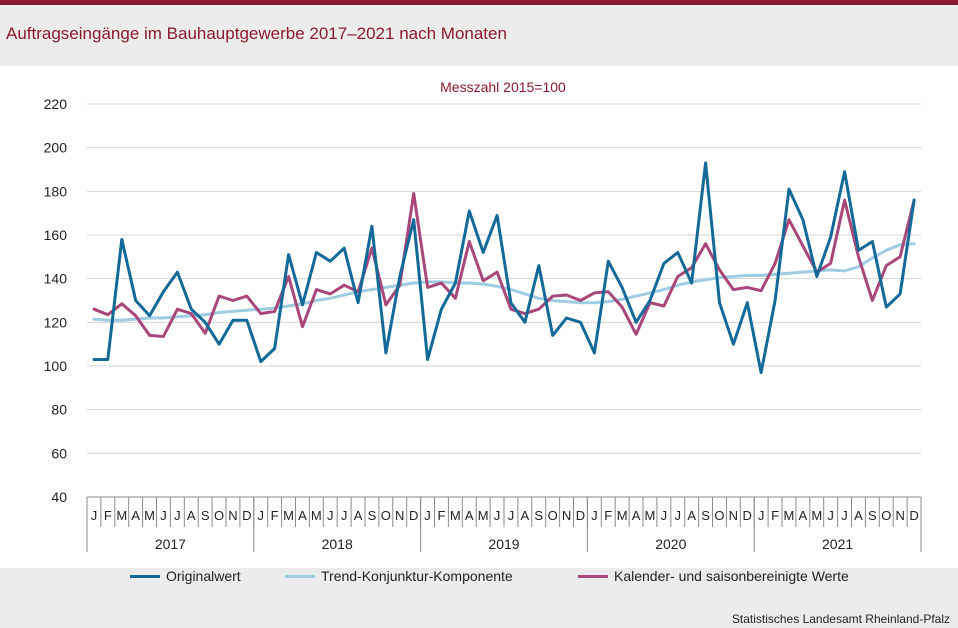 The width and height of the screenshot is (958, 628). Describe the element at coordinates (170, 544) in the screenshot. I see `x-year-label-2017: 2017` at that location.